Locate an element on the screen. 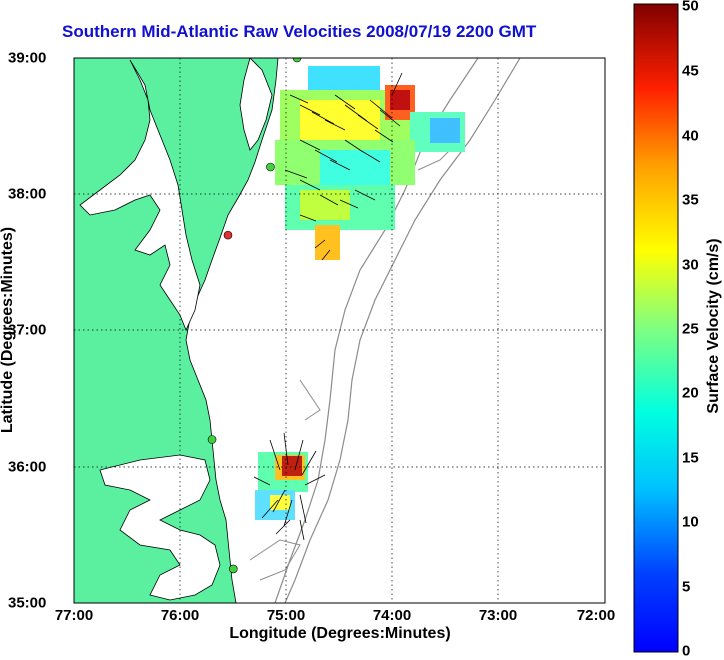 The height and width of the screenshot is (660, 724). colorbar-tick-label: 45 is located at coordinates (690, 71).